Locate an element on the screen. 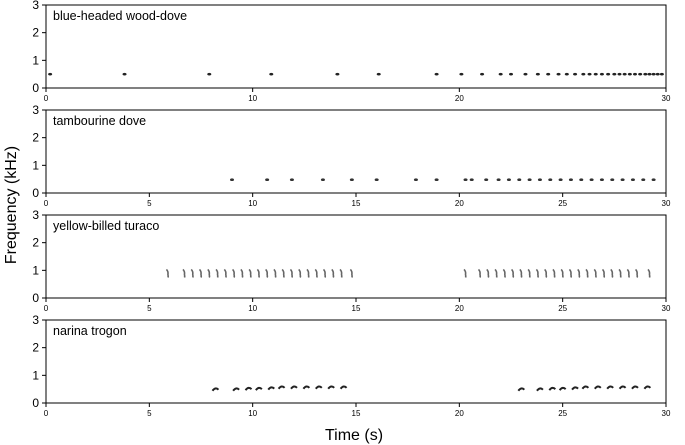 This screenshot has width=685, height=445. x-tick-label: 15 is located at coordinates (356, 413).